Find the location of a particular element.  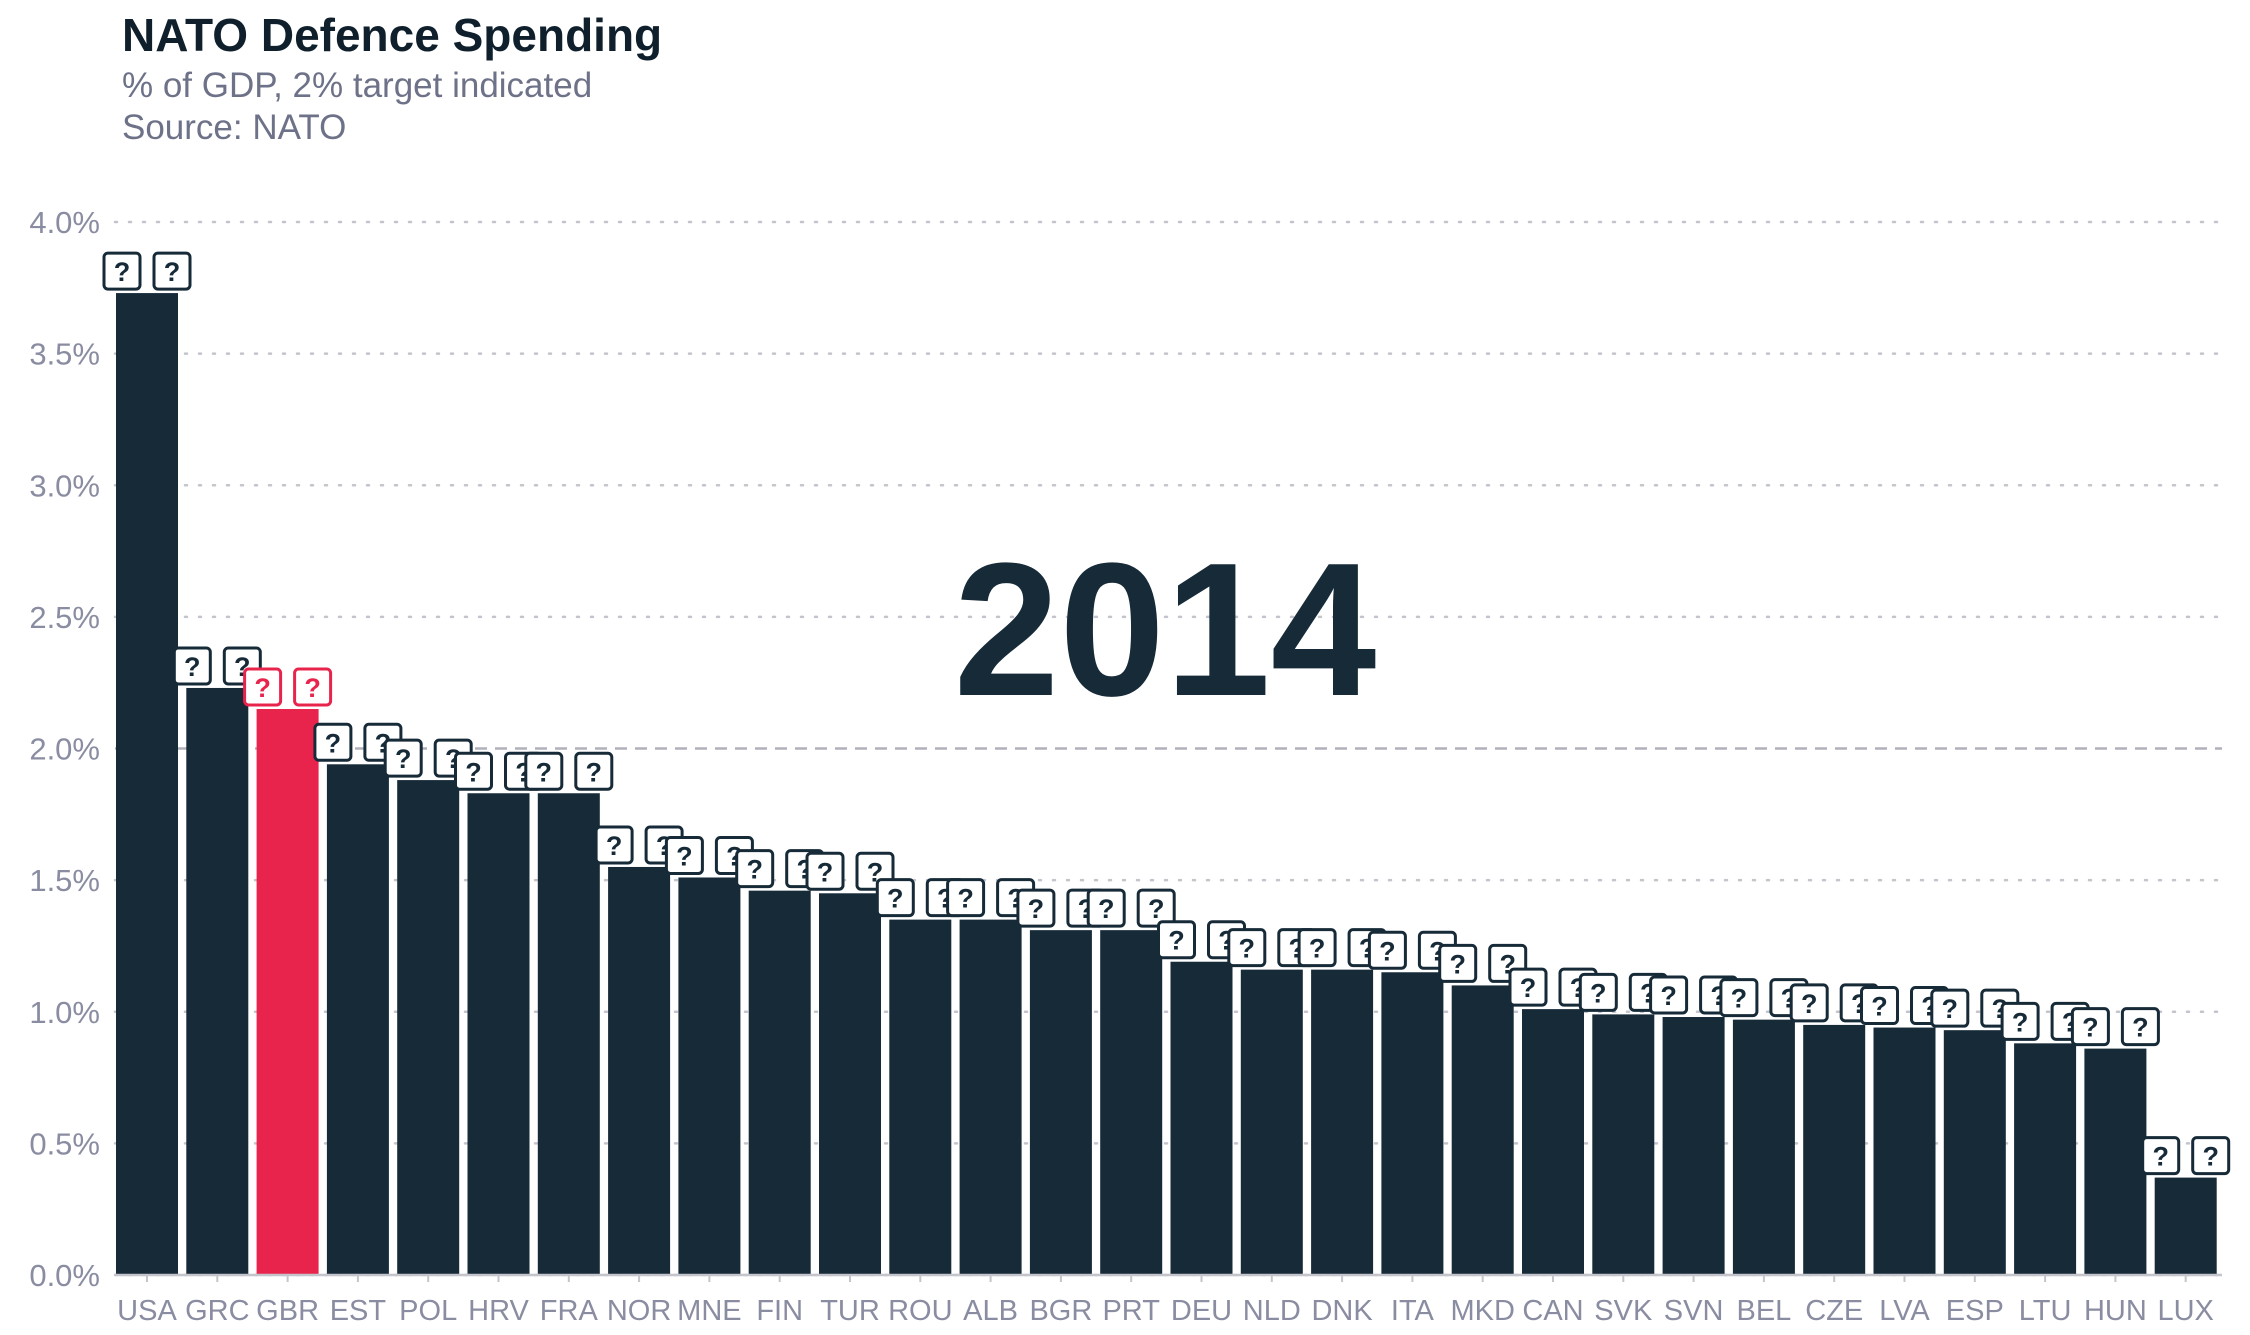

bar-dnk is located at coordinates (1342, 1122).